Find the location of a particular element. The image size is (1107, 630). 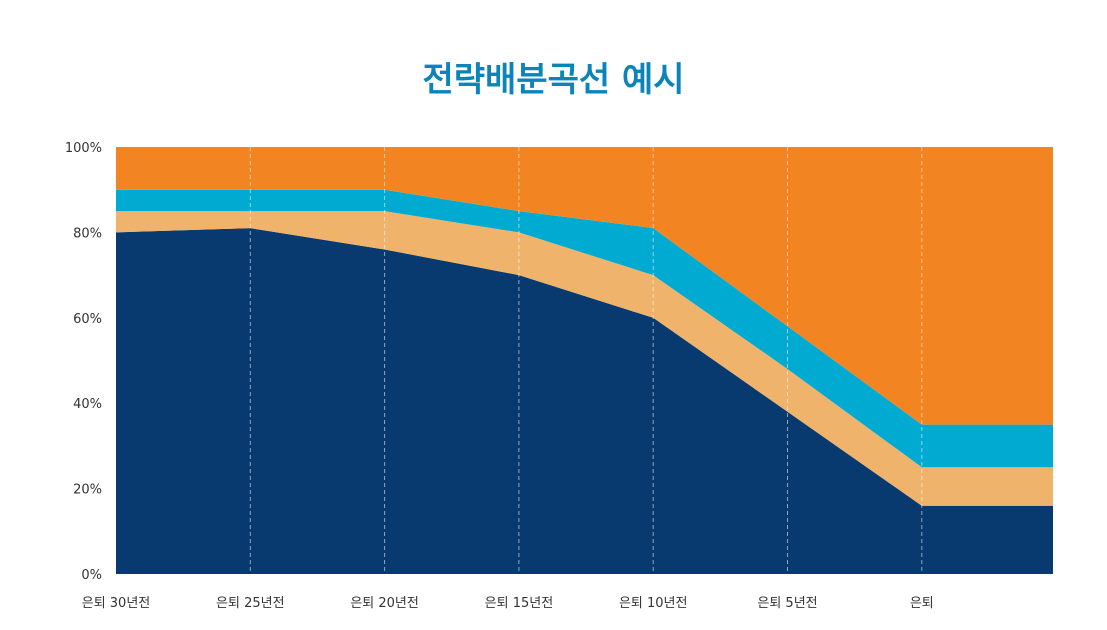

x-tick-label: 은퇴 30년전 is located at coordinates (116, 603).